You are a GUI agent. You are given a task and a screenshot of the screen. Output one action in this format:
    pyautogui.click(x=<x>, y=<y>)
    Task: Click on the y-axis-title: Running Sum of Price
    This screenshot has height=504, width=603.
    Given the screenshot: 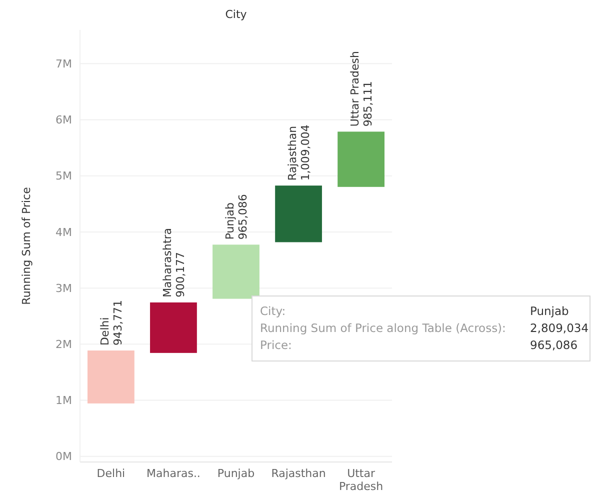 What is the action you would take?
    pyautogui.click(x=26, y=245)
    